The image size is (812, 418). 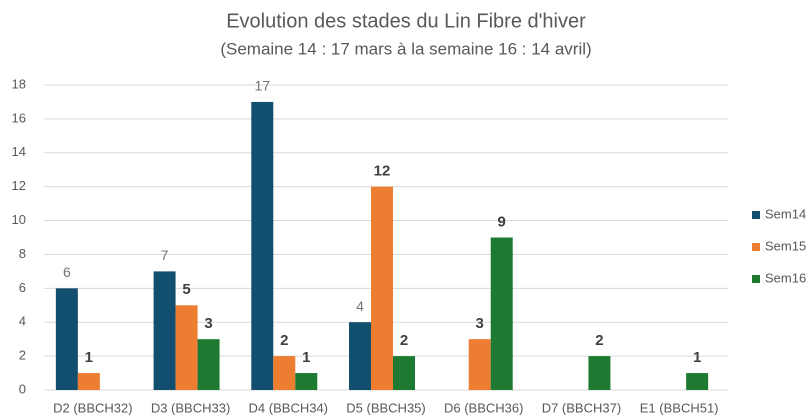 What do you see at coordinates (288, 407) in the screenshot?
I see `x-tick-label: D4 (BBCH34)` at bounding box center [288, 407].